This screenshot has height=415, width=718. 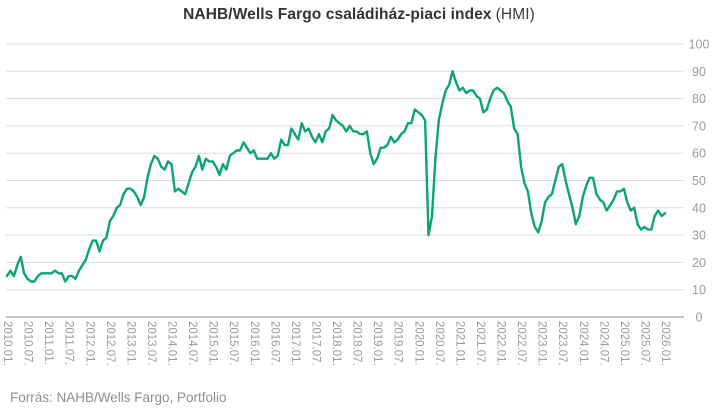 What do you see at coordinates (213, 343) in the screenshot?
I see `x-tick-label: 2015.01.` at bounding box center [213, 343].